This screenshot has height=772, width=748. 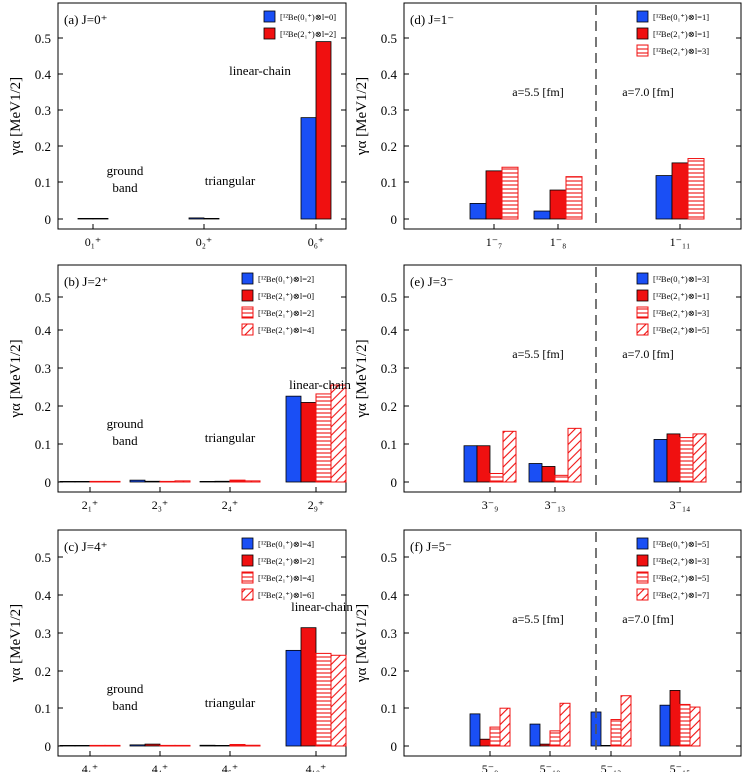 I want to click on x-tick-label: 2₄⁺, so click(x=230, y=505).